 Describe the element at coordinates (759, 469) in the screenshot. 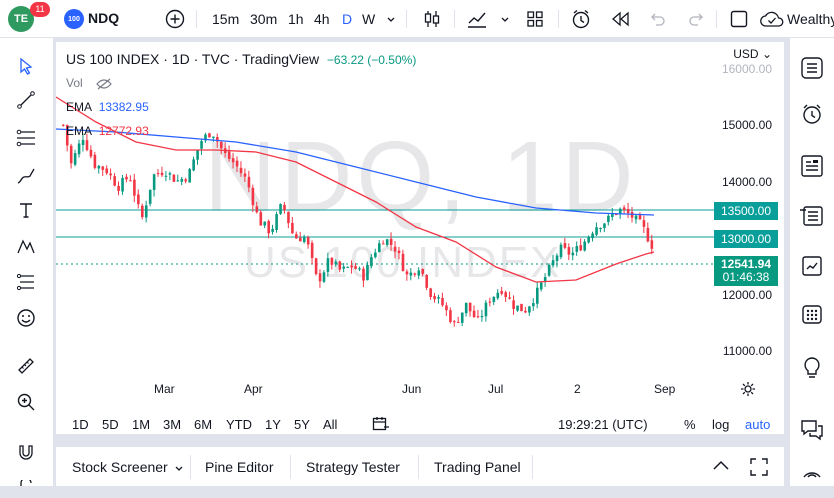

I see `maximize-panel-icon` at that location.